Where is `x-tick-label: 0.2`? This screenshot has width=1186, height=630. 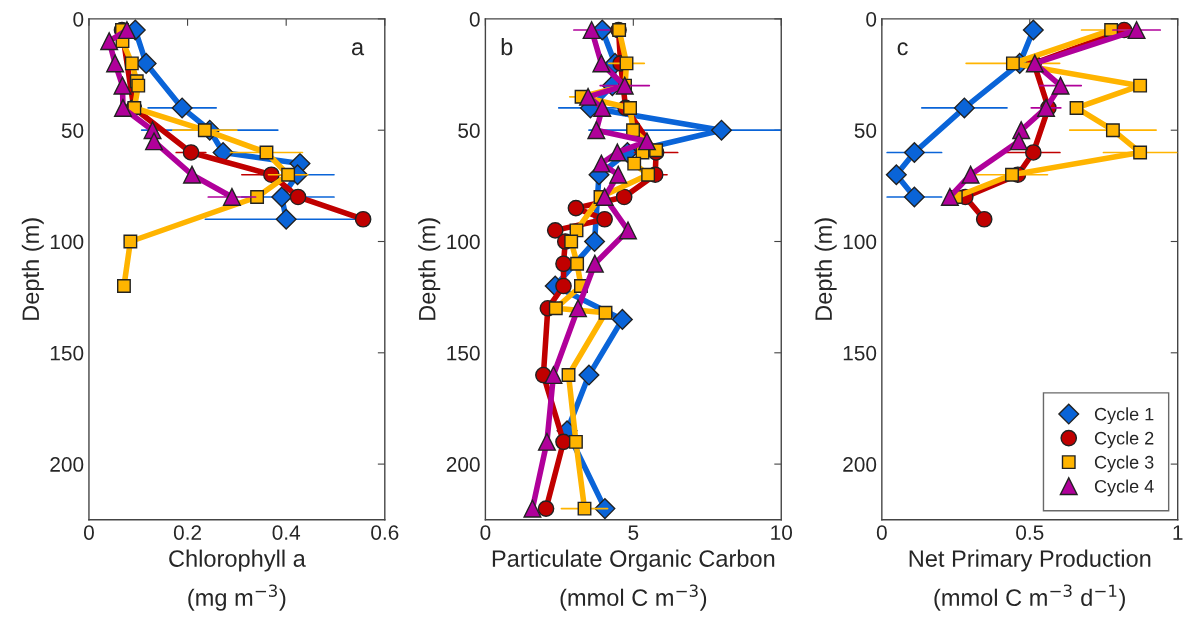
x-tick-label: 0.2 is located at coordinates (187, 532).